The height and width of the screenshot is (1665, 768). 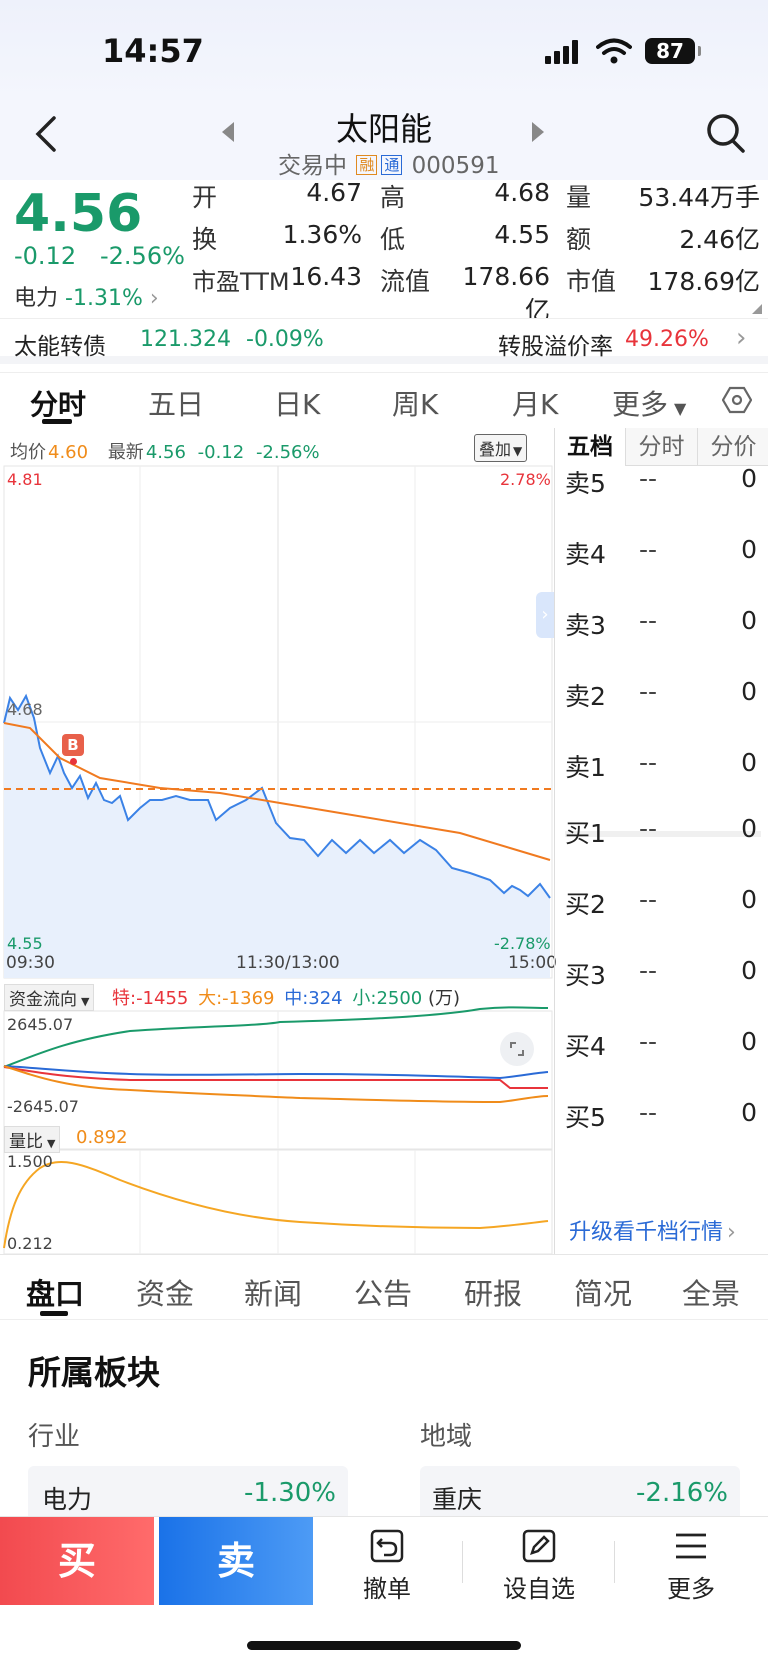 I want to click on tab-handicap: 盘口, so click(x=55, y=1294).